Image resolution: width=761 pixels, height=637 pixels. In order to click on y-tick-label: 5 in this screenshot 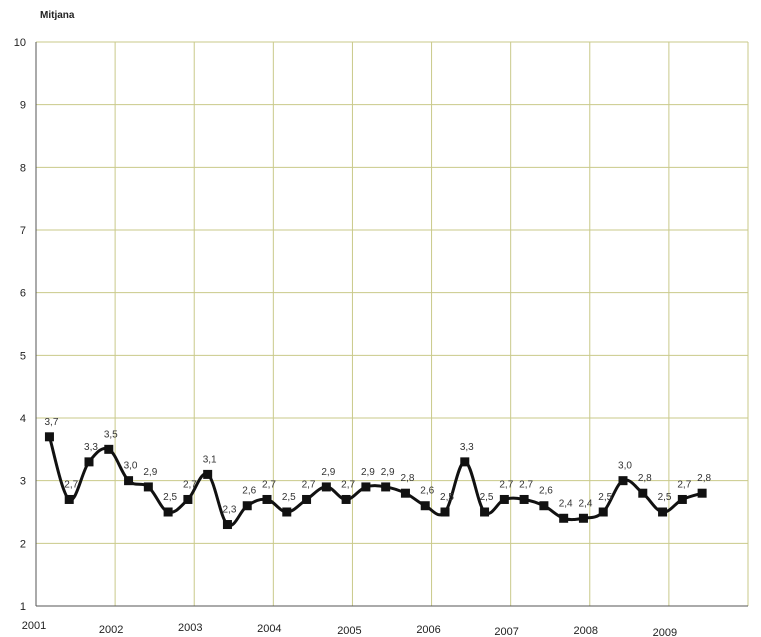, I will do `click(23, 356)`.